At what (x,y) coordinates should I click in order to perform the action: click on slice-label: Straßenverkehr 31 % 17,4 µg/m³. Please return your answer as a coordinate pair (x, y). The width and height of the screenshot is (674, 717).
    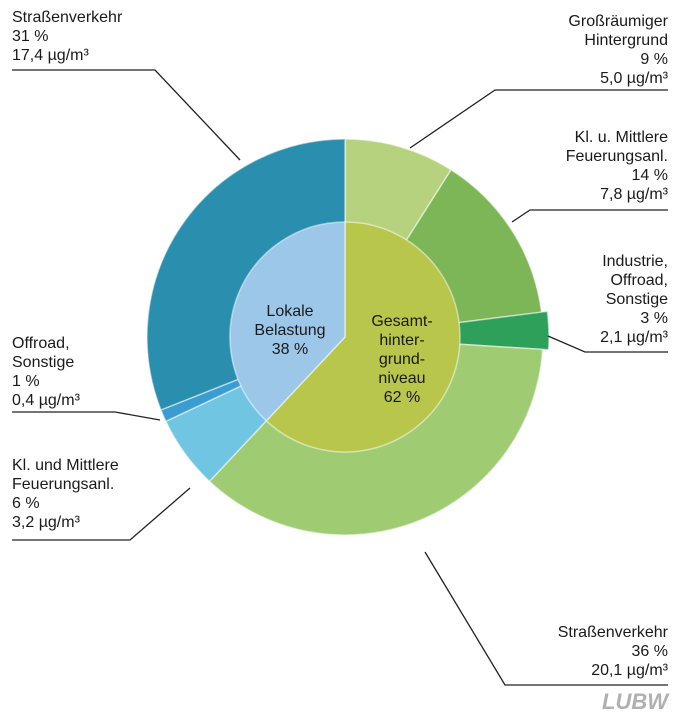
    Looking at the image, I should click on (67, 36).